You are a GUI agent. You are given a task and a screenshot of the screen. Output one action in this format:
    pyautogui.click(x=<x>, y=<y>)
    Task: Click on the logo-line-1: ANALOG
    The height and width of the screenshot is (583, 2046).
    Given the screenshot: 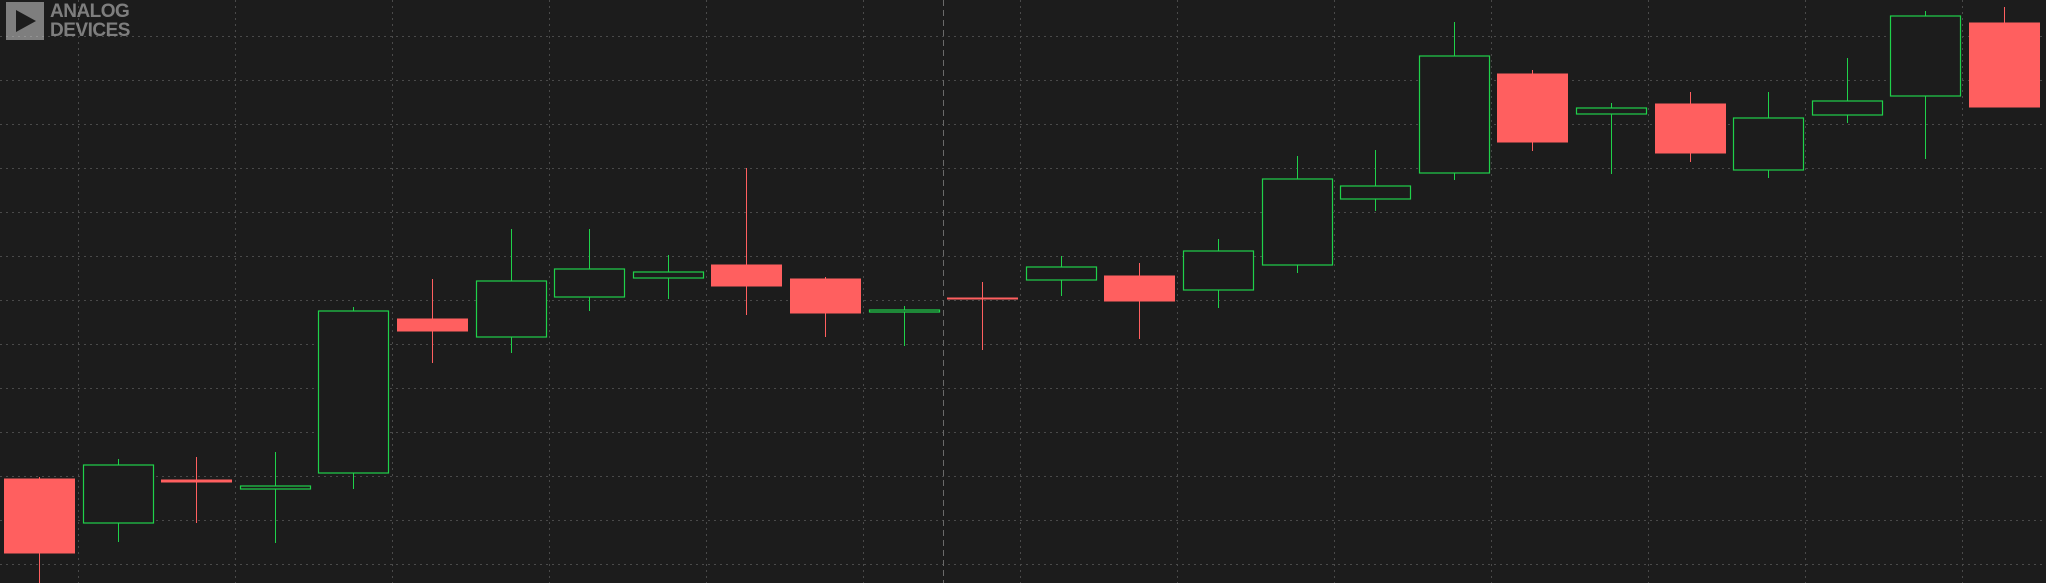 What is the action you would take?
    pyautogui.click(x=90, y=11)
    